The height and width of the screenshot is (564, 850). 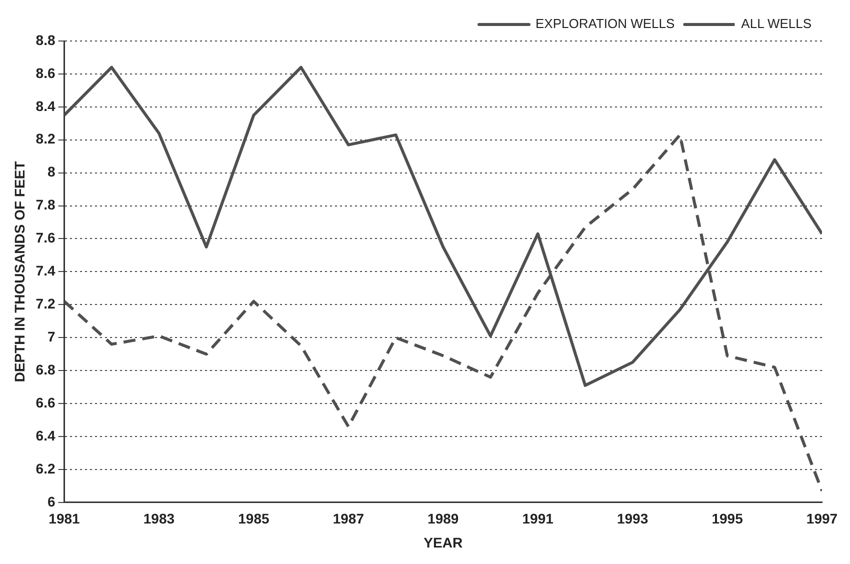 What do you see at coordinates (159, 518) in the screenshot?
I see `x-tick-label: 1983` at bounding box center [159, 518].